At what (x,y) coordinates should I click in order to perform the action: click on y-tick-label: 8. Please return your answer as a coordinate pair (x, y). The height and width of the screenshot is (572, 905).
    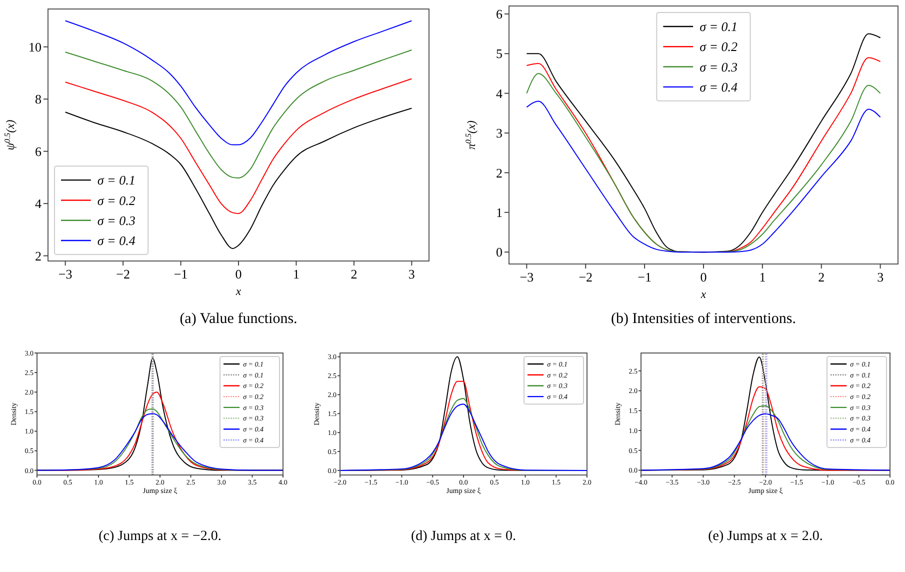
    Looking at the image, I should click on (38, 99).